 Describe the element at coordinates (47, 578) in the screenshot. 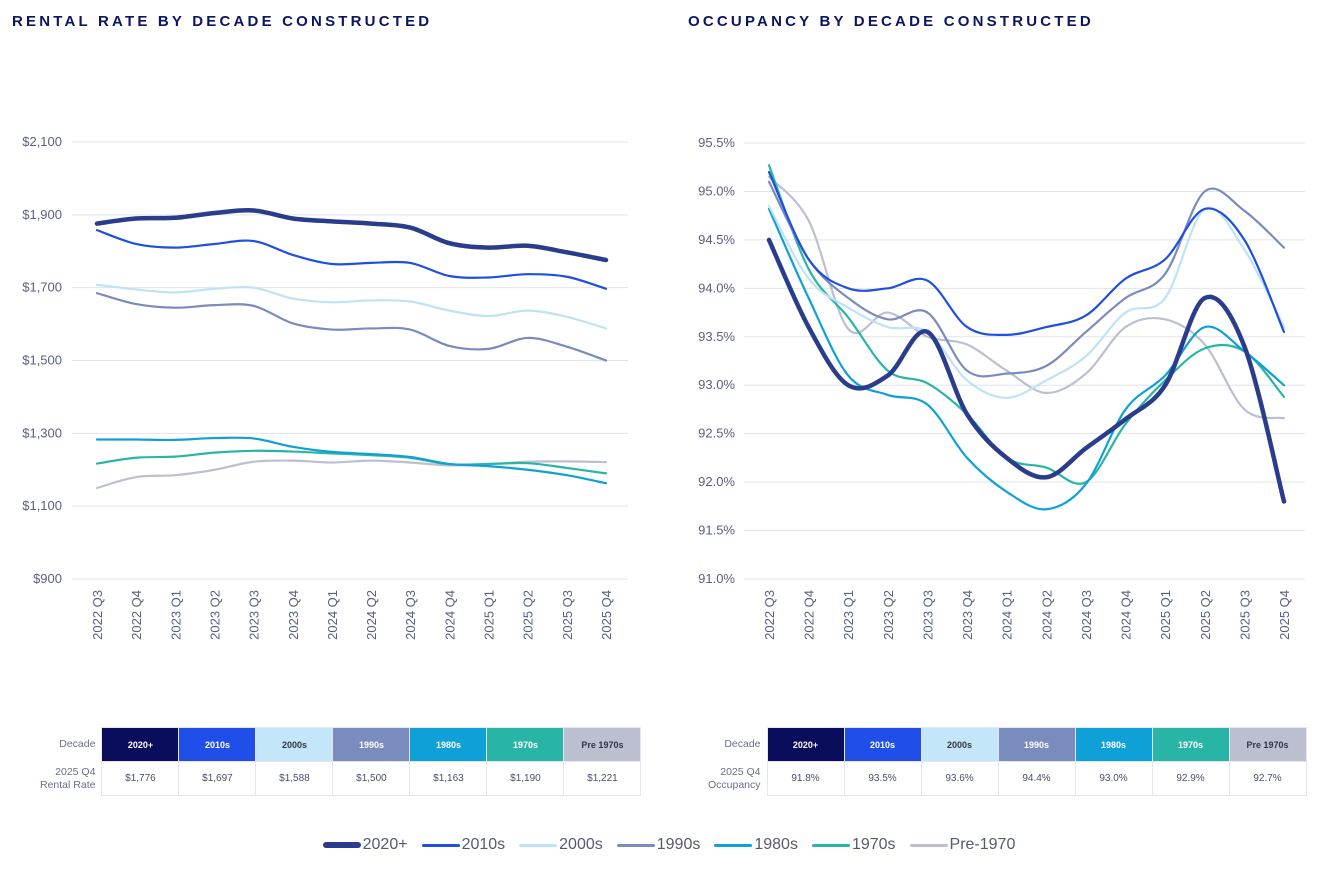

I see `y-tick-label: $900` at that location.